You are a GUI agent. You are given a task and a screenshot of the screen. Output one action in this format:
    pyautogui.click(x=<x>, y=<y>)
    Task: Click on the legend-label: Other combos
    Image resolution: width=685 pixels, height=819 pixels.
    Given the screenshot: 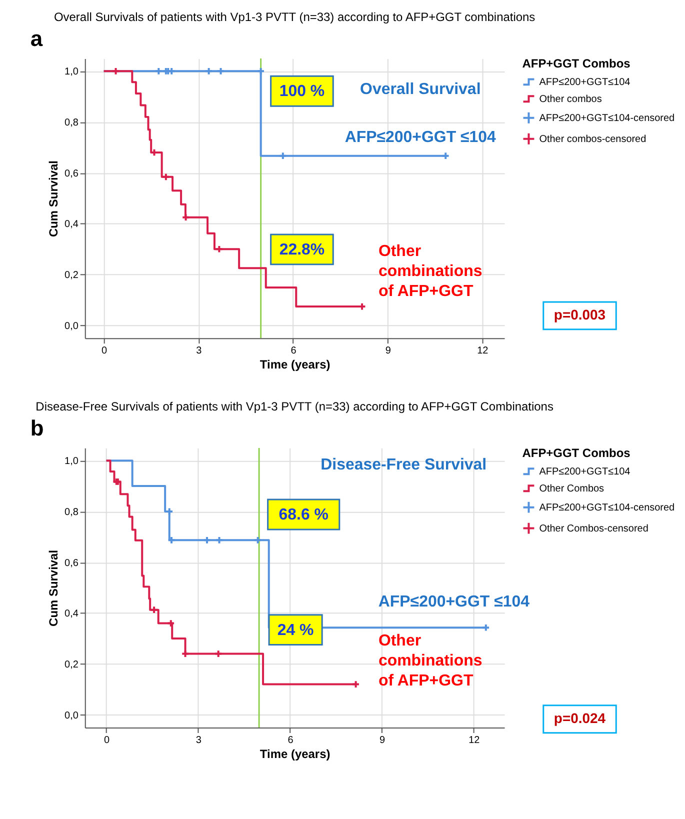 What is the action you would take?
    pyautogui.click(x=570, y=99)
    